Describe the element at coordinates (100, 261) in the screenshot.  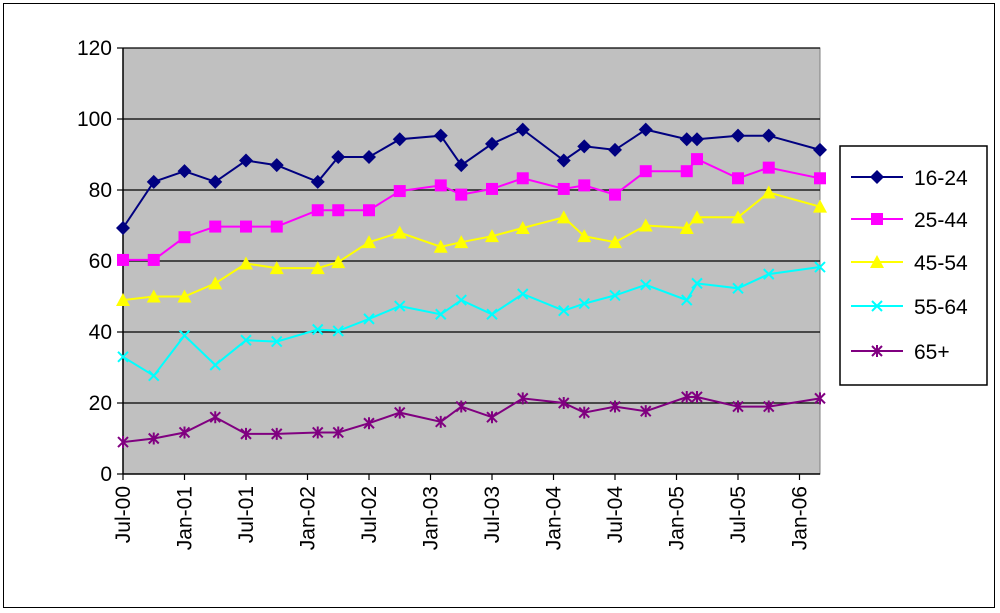
I see `y-tick-label: 60` at that location.